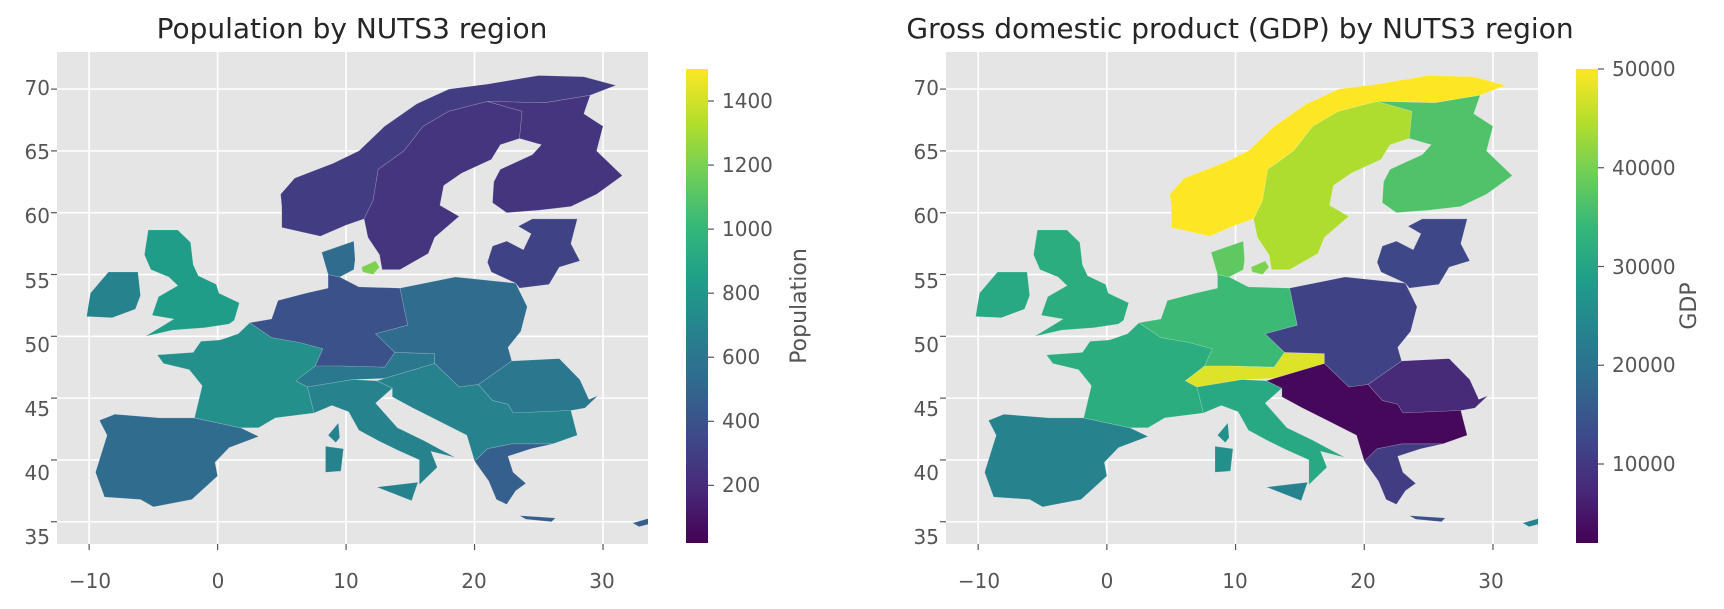 Image resolution: width=1724 pixels, height=609 pixels. I want to click on colorbar-tick-label: 10000, so click(1644, 464).